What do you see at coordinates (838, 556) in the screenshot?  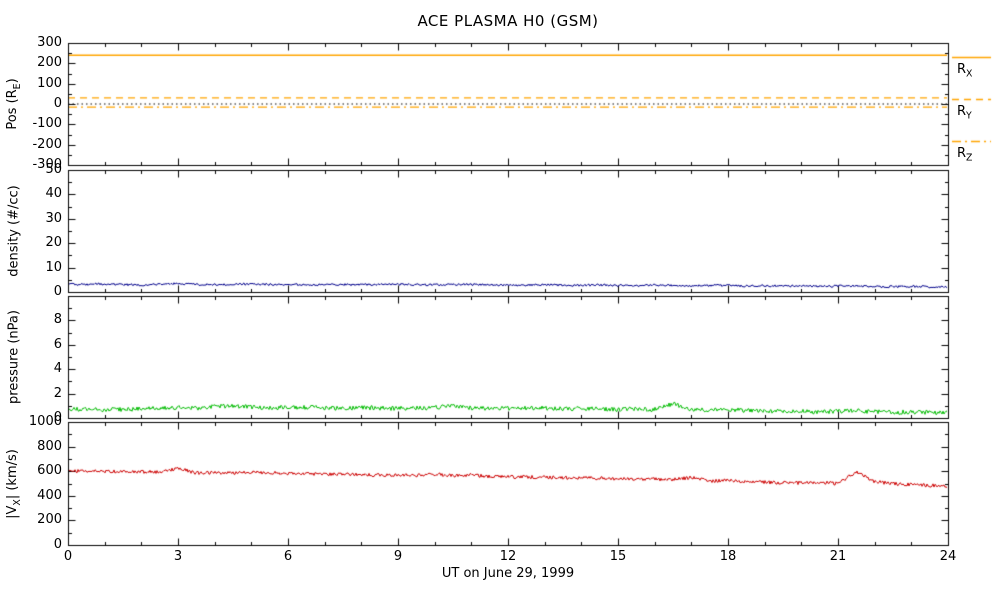 I see `x-tick-label: 21` at bounding box center [838, 556].